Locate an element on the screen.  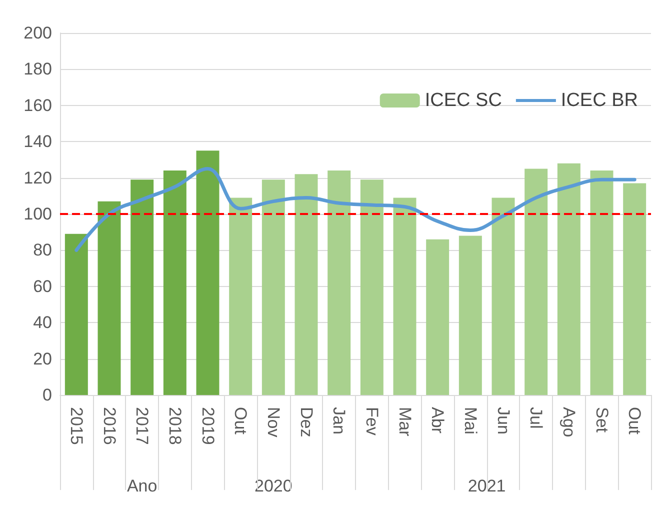
x-tick-label: 2016 is located at coordinates (109, 426).